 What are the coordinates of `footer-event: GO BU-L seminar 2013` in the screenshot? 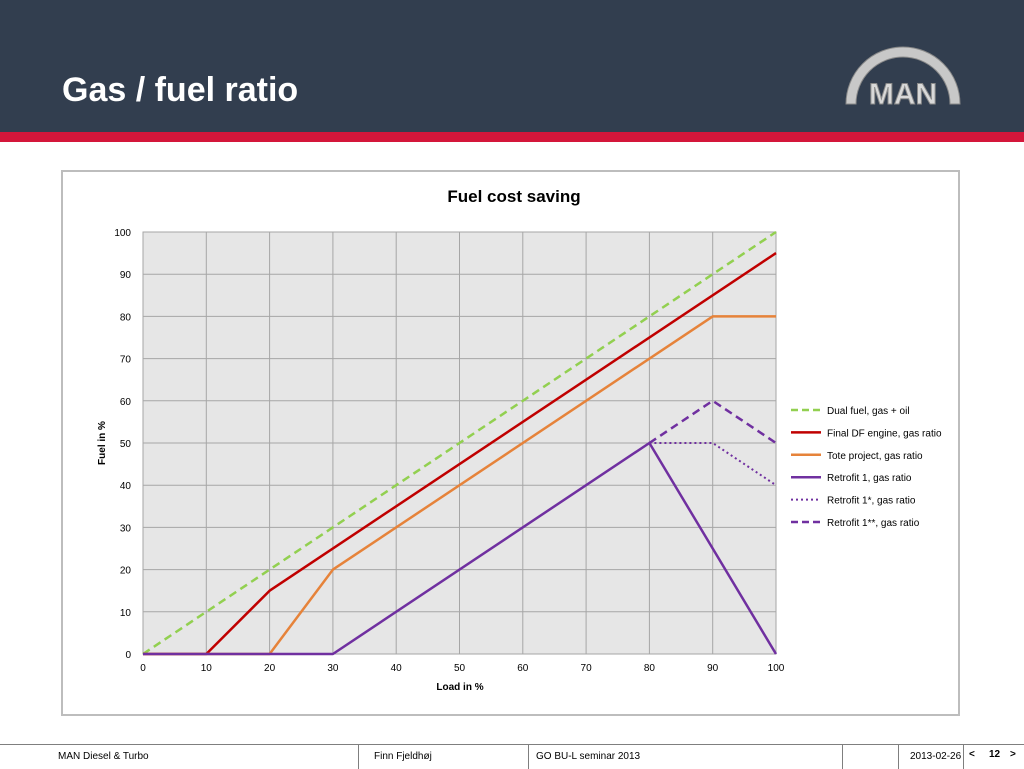 It's located at (588, 756).